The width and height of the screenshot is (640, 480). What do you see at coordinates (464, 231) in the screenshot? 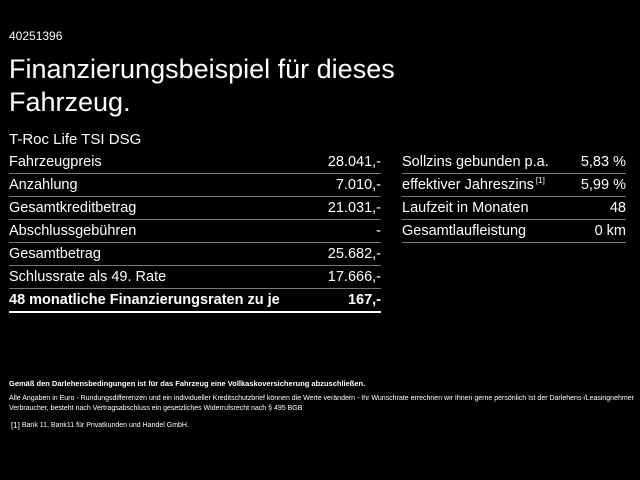
I see `row-label: Gesamtlaufleistung` at bounding box center [464, 231].